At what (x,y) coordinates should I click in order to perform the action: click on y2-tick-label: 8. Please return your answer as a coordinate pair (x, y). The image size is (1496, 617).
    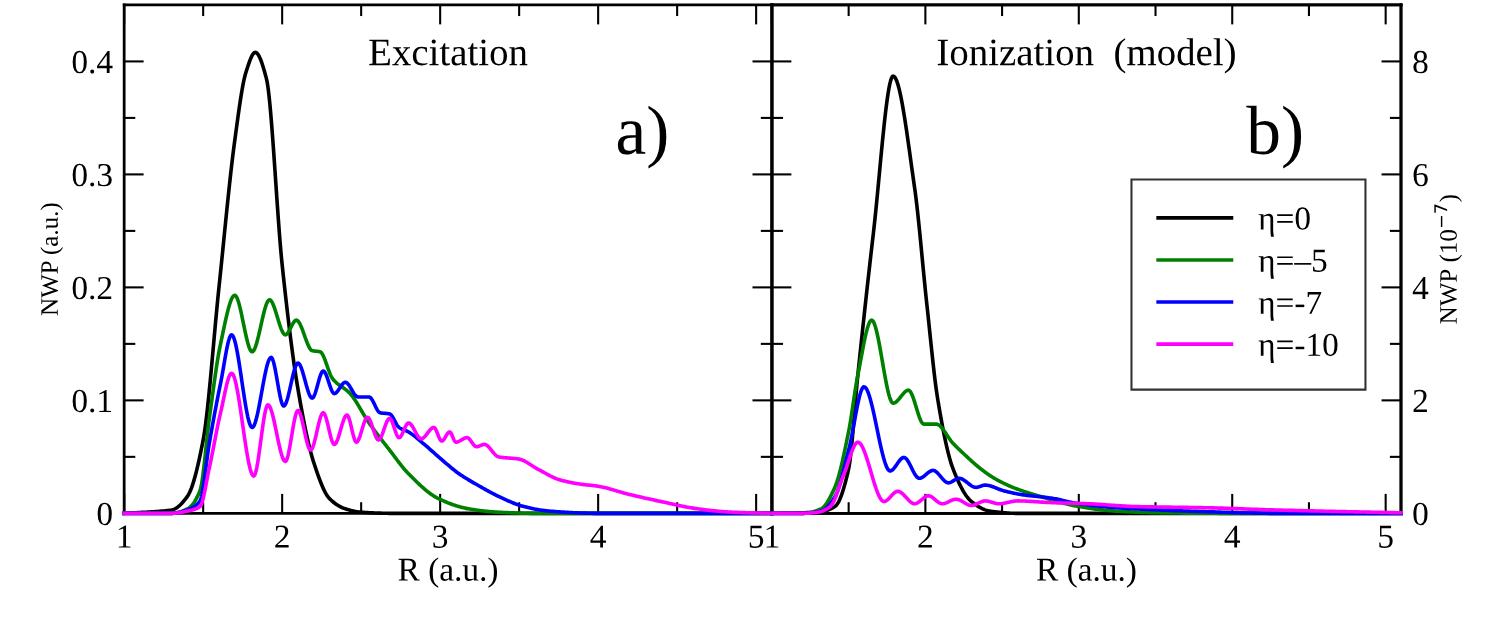
    Looking at the image, I should click on (1420, 62).